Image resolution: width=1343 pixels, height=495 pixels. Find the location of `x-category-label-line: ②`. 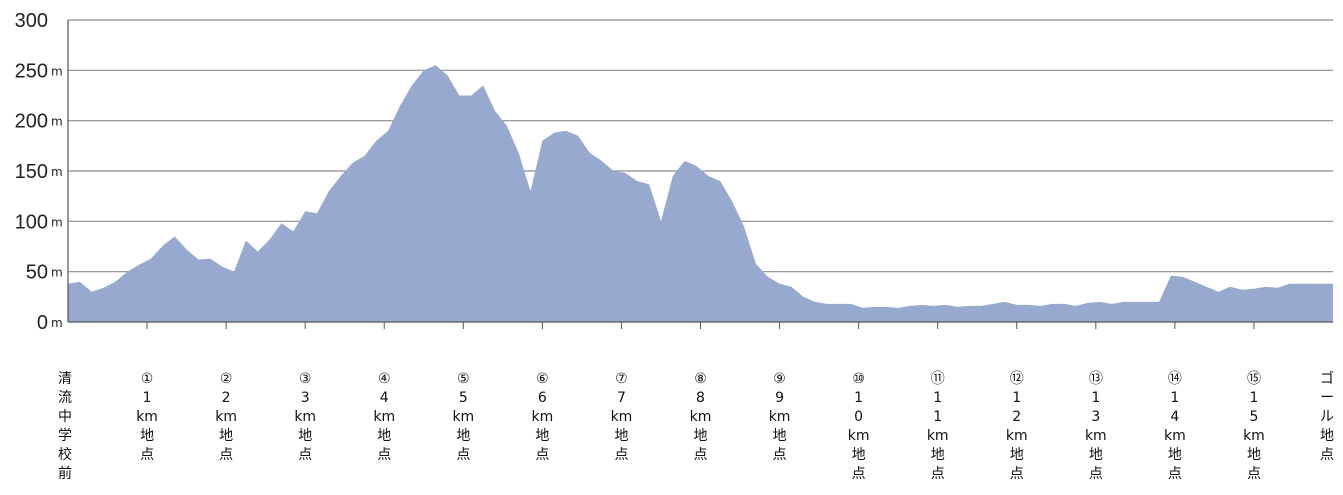

x-category-label-line: ② is located at coordinates (226, 379).